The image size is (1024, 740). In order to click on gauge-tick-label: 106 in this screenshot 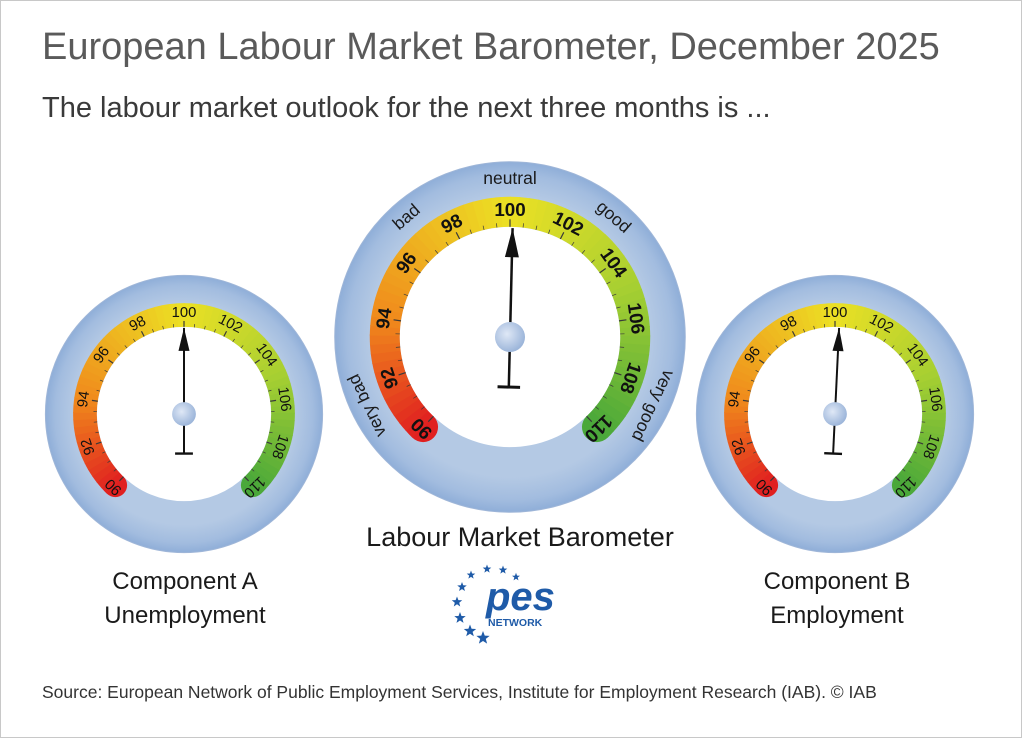, I will do `click(934, 399)`.